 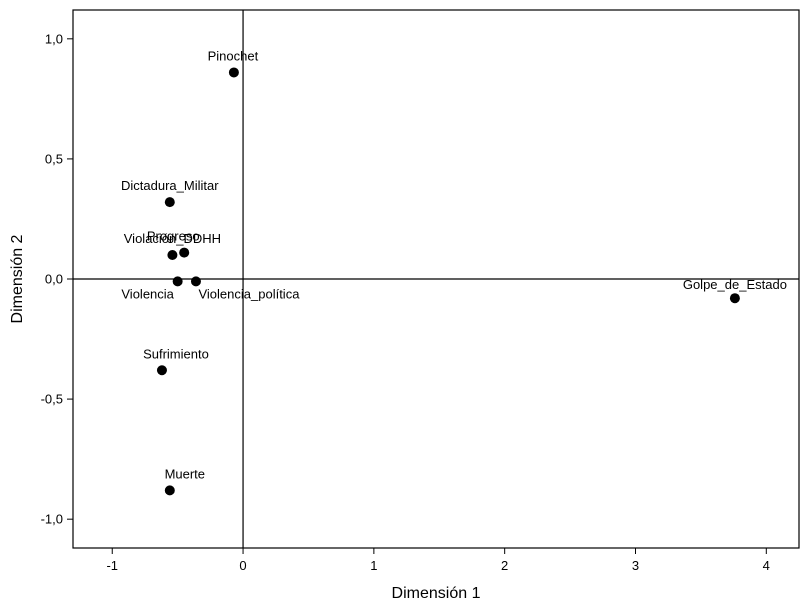 What do you see at coordinates (54, 158) in the screenshot?
I see `y-tick-label: 0,5` at bounding box center [54, 158].